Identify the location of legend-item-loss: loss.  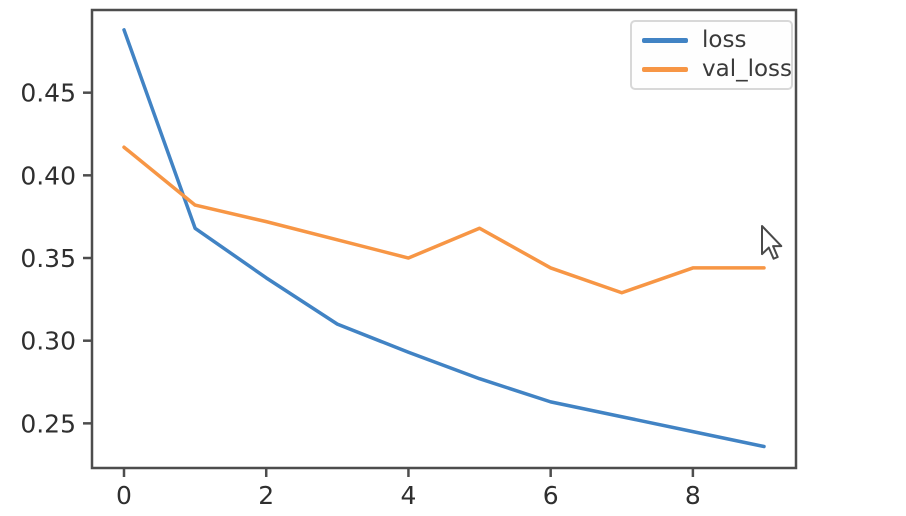
(712, 40).